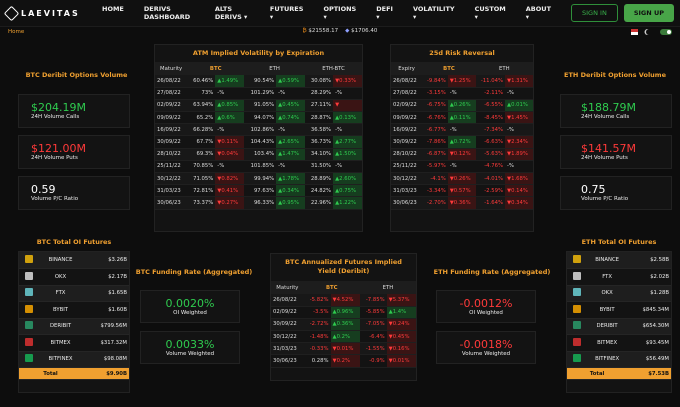 The image size is (680, 407). Describe the element at coordinates (407, 68) in the screenshot. I see `rr-header-expiry: Expiry` at that location.